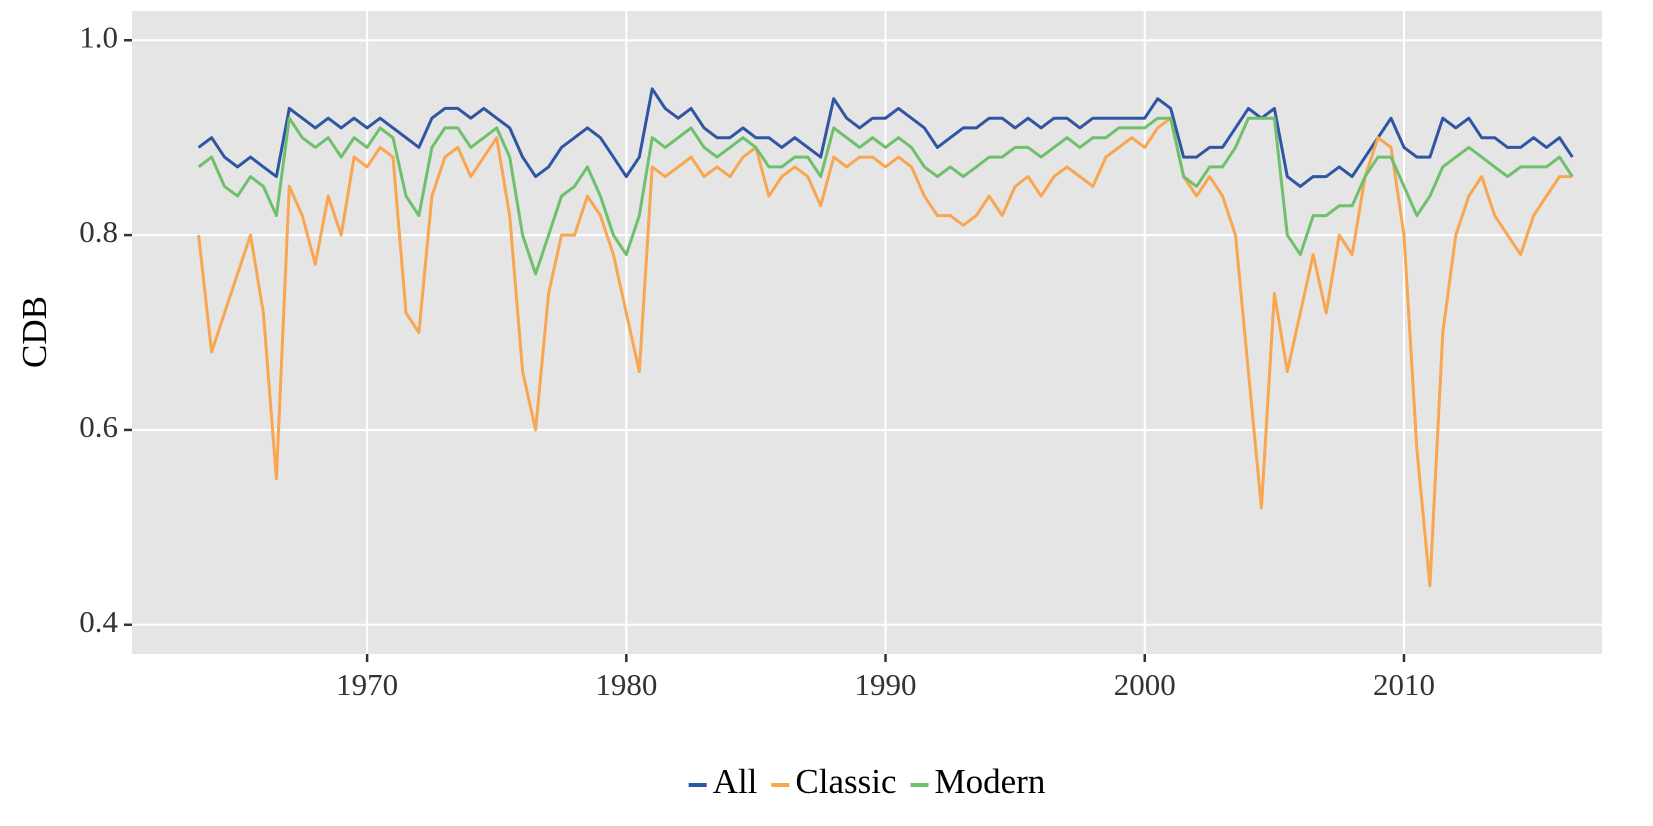 Image resolution: width=1653 pixels, height=826 pixels. Describe the element at coordinates (885, 137) in the screenshot. I see `series-line` at that location.